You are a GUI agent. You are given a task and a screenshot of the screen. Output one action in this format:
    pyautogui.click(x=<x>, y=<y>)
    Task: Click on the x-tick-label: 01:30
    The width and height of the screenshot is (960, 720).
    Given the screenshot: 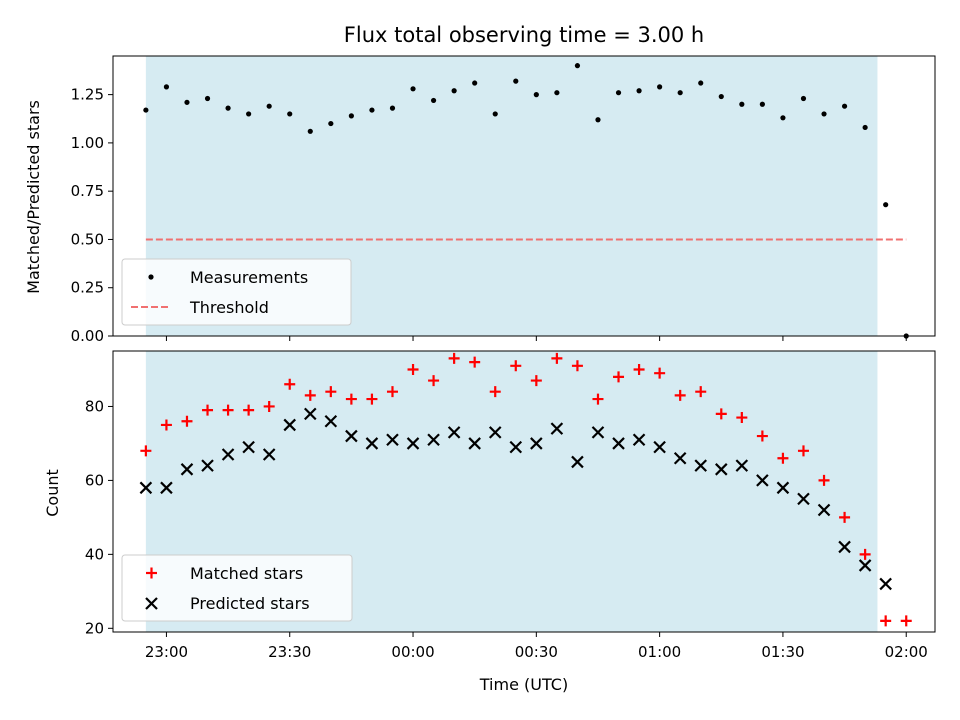 What is the action you would take?
    pyautogui.click(x=782, y=652)
    